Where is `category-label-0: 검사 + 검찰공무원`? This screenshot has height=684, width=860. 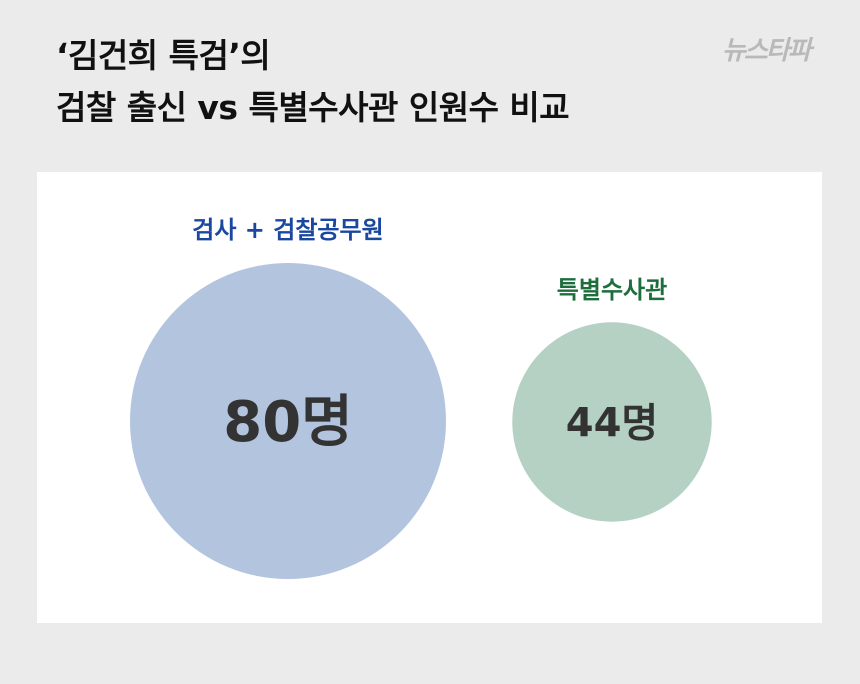
category-label-0: 검사 + 검찰공무원 is located at coordinates (287, 230).